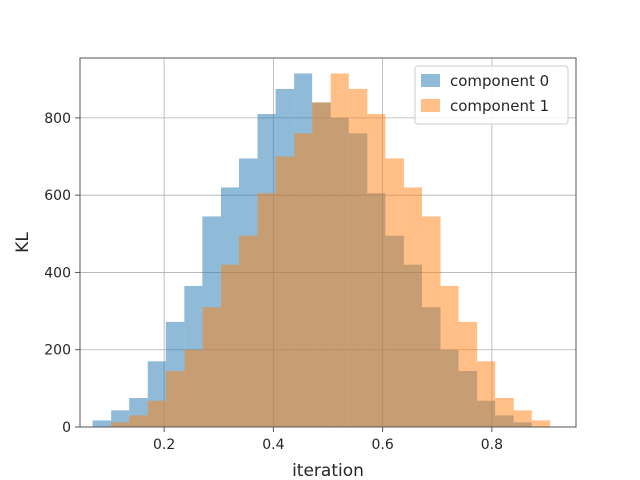 The image size is (640, 480). I want to click on legend: component 0 component 1, so click(491, 95).